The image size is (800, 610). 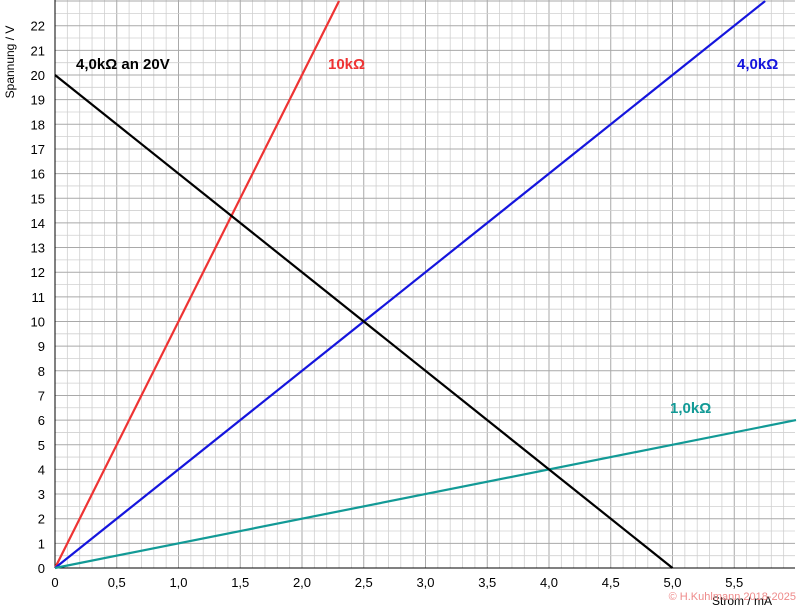 What do you see at coordinates (38, 174) in the screenshot?
I see `y-tick-label: 16` at bounding box center [38, 174].